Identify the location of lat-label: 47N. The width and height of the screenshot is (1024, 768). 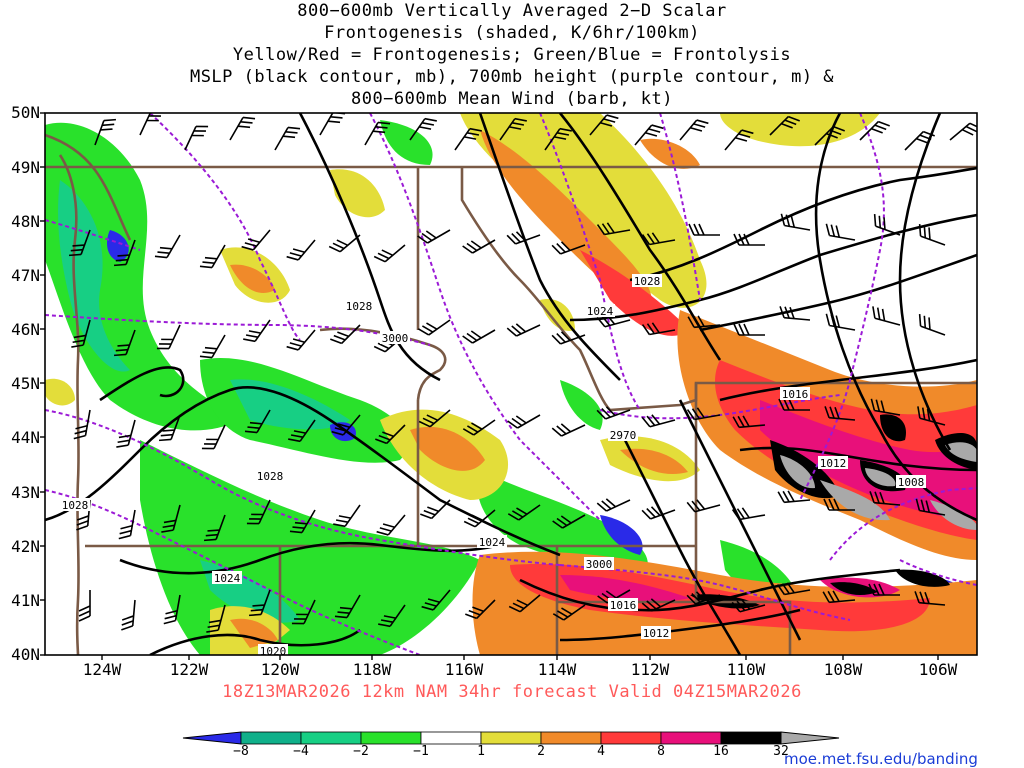
(25, 275).